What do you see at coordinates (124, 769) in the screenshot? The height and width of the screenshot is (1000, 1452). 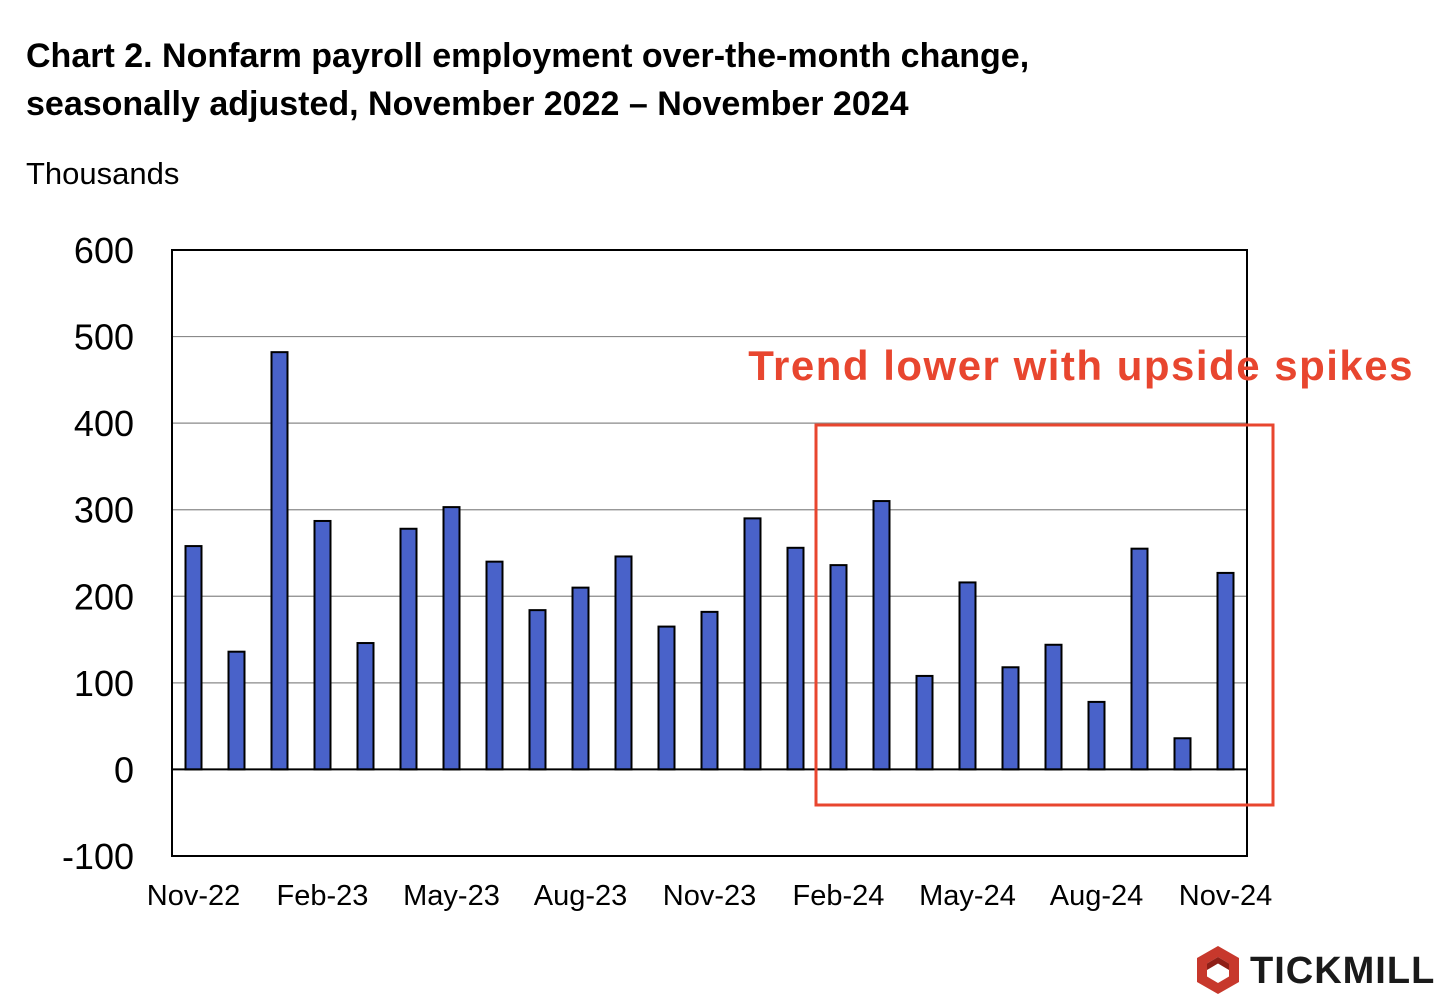 I see `y-tick-label: 0` at bounding box center [124, 769].